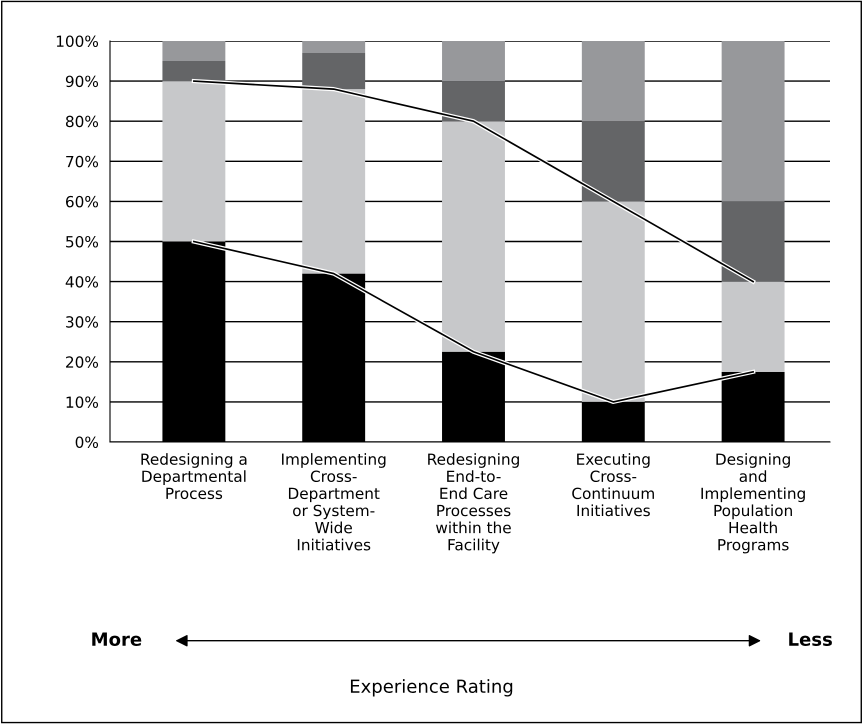 Image resolution: width=863 pixels, height=724 pixels. I want to click on x-tick-label: Designing and Implementing Population Health Programs, so click(753, 503).